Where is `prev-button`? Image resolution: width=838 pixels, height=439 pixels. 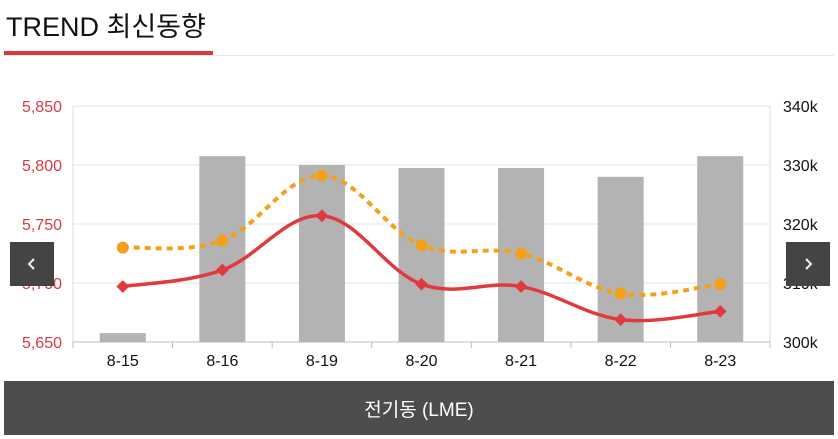 prev-button is located at coordinates (32, 264).